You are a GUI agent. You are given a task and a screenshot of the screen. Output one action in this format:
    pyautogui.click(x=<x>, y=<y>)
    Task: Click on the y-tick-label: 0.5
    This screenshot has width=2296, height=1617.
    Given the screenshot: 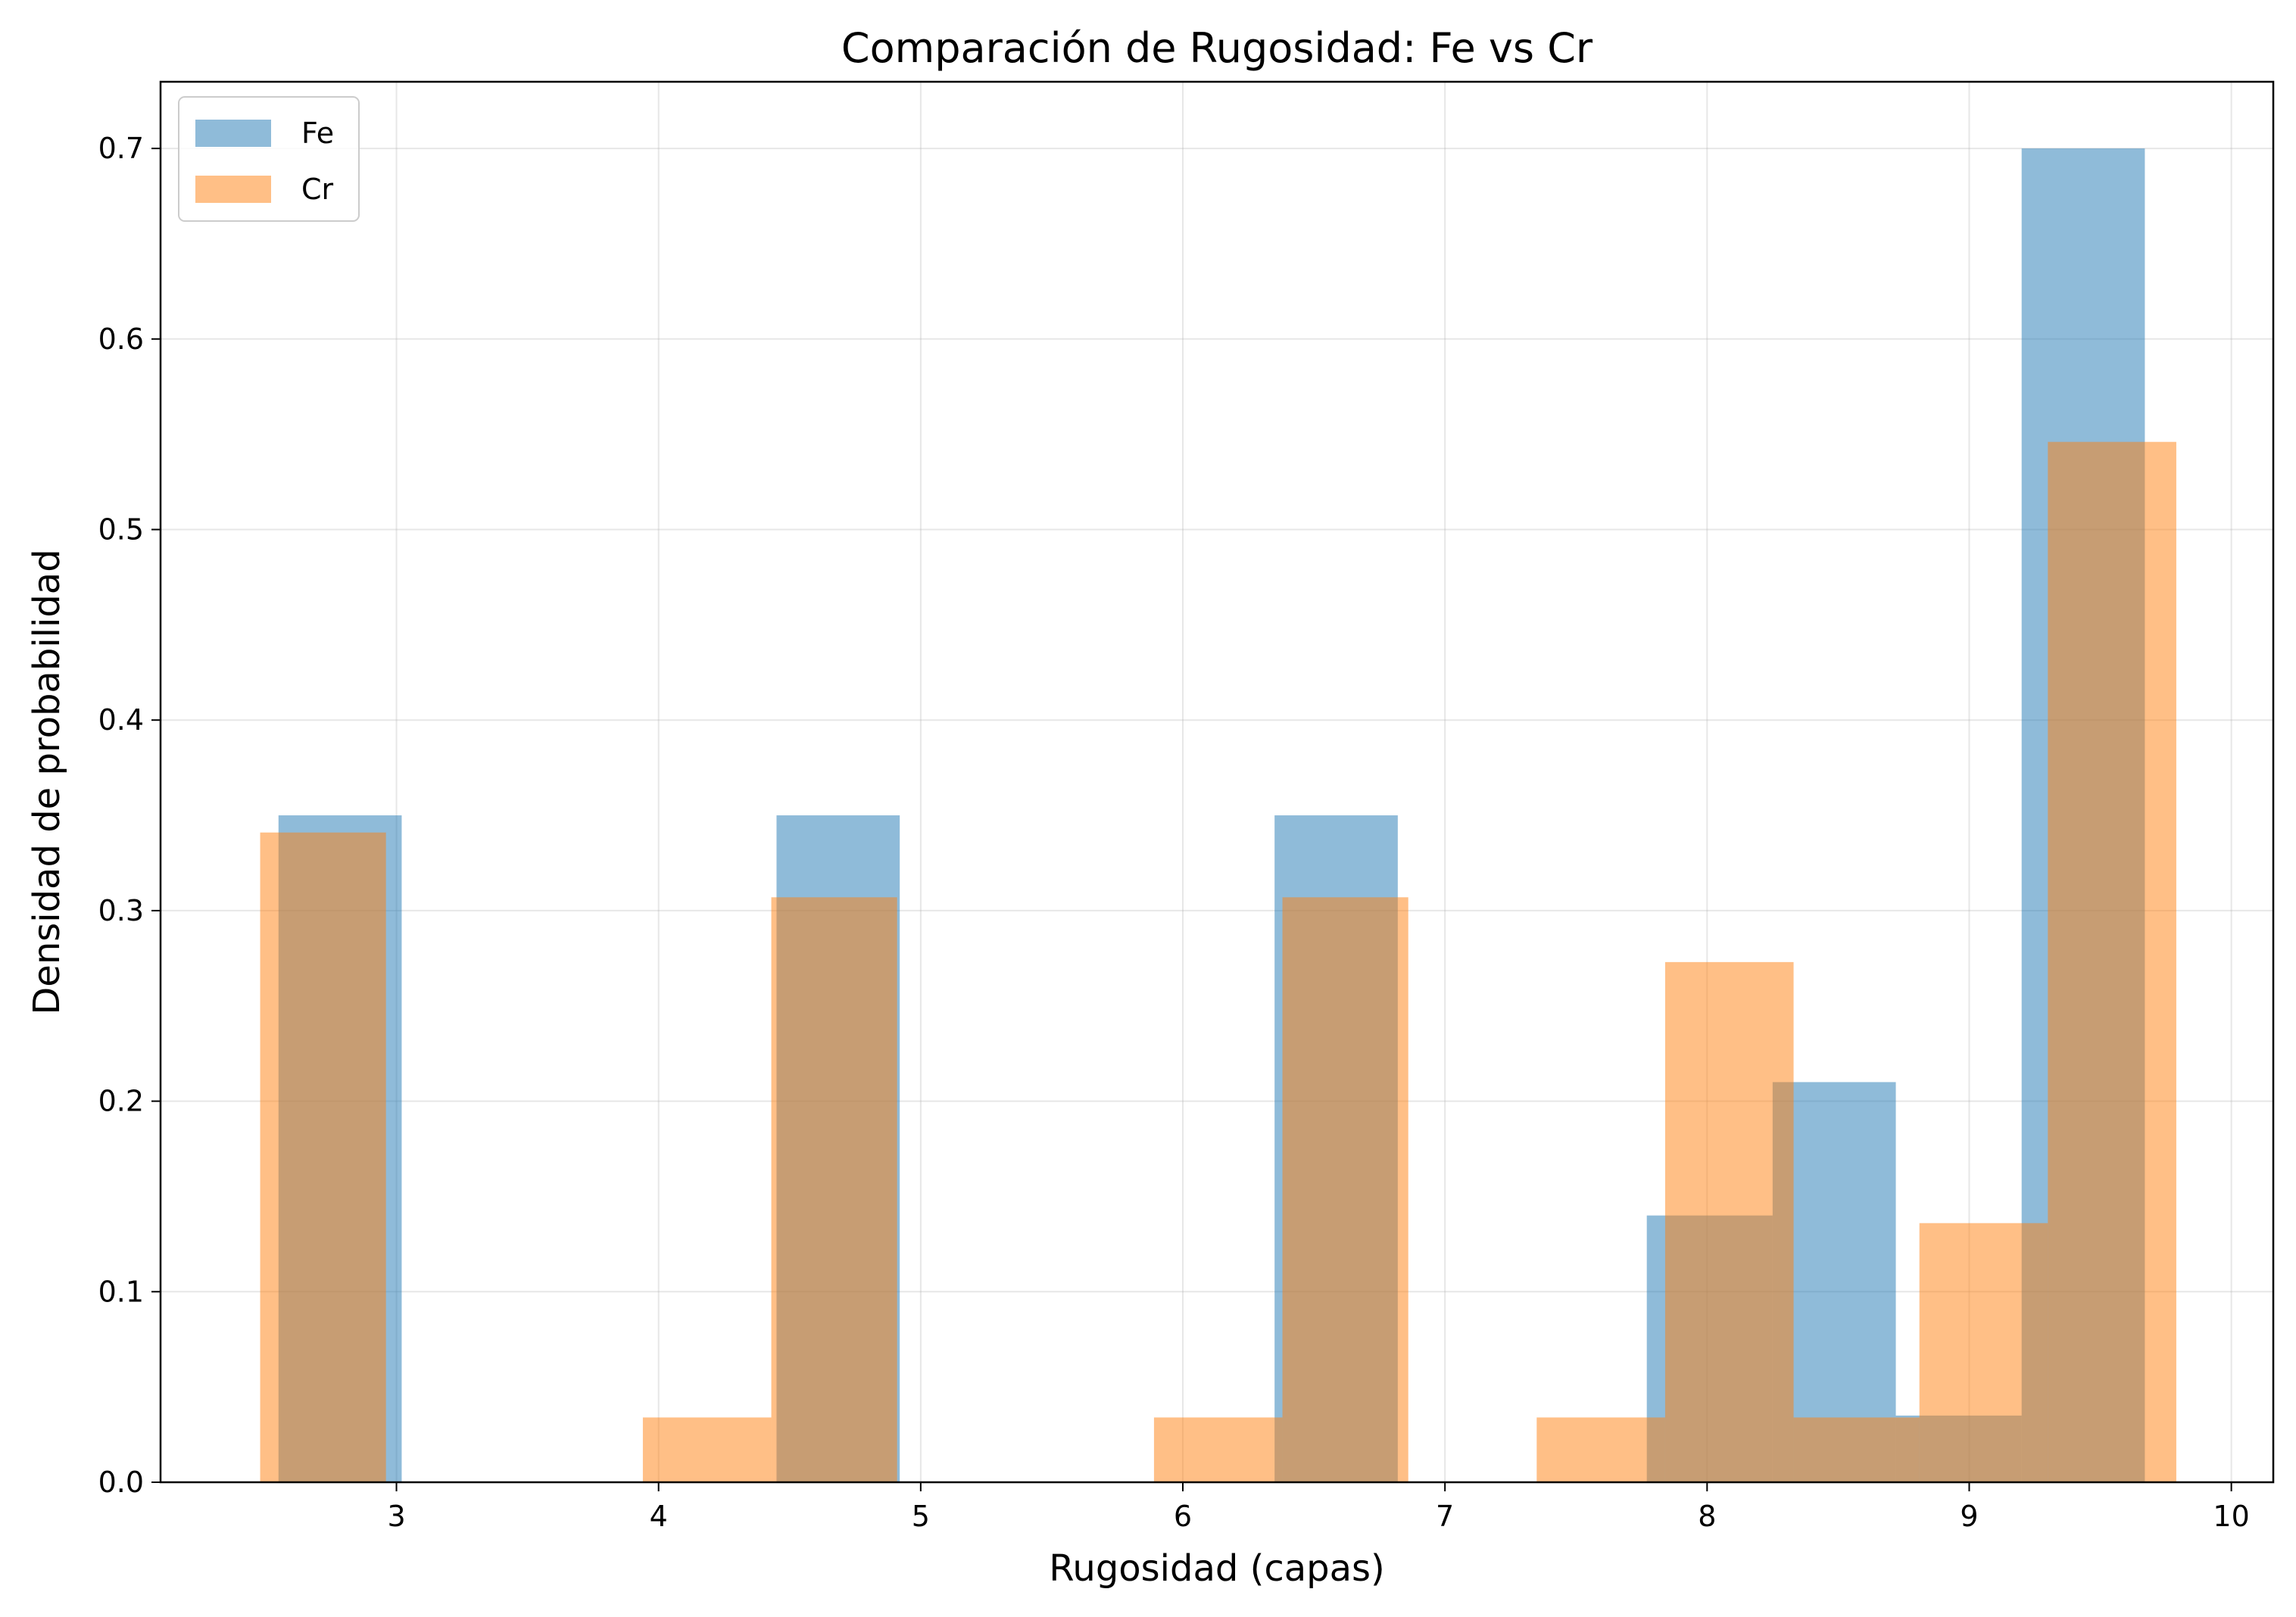 What is the action you would take?
    pyautogui.click(x=121, y=529)
    